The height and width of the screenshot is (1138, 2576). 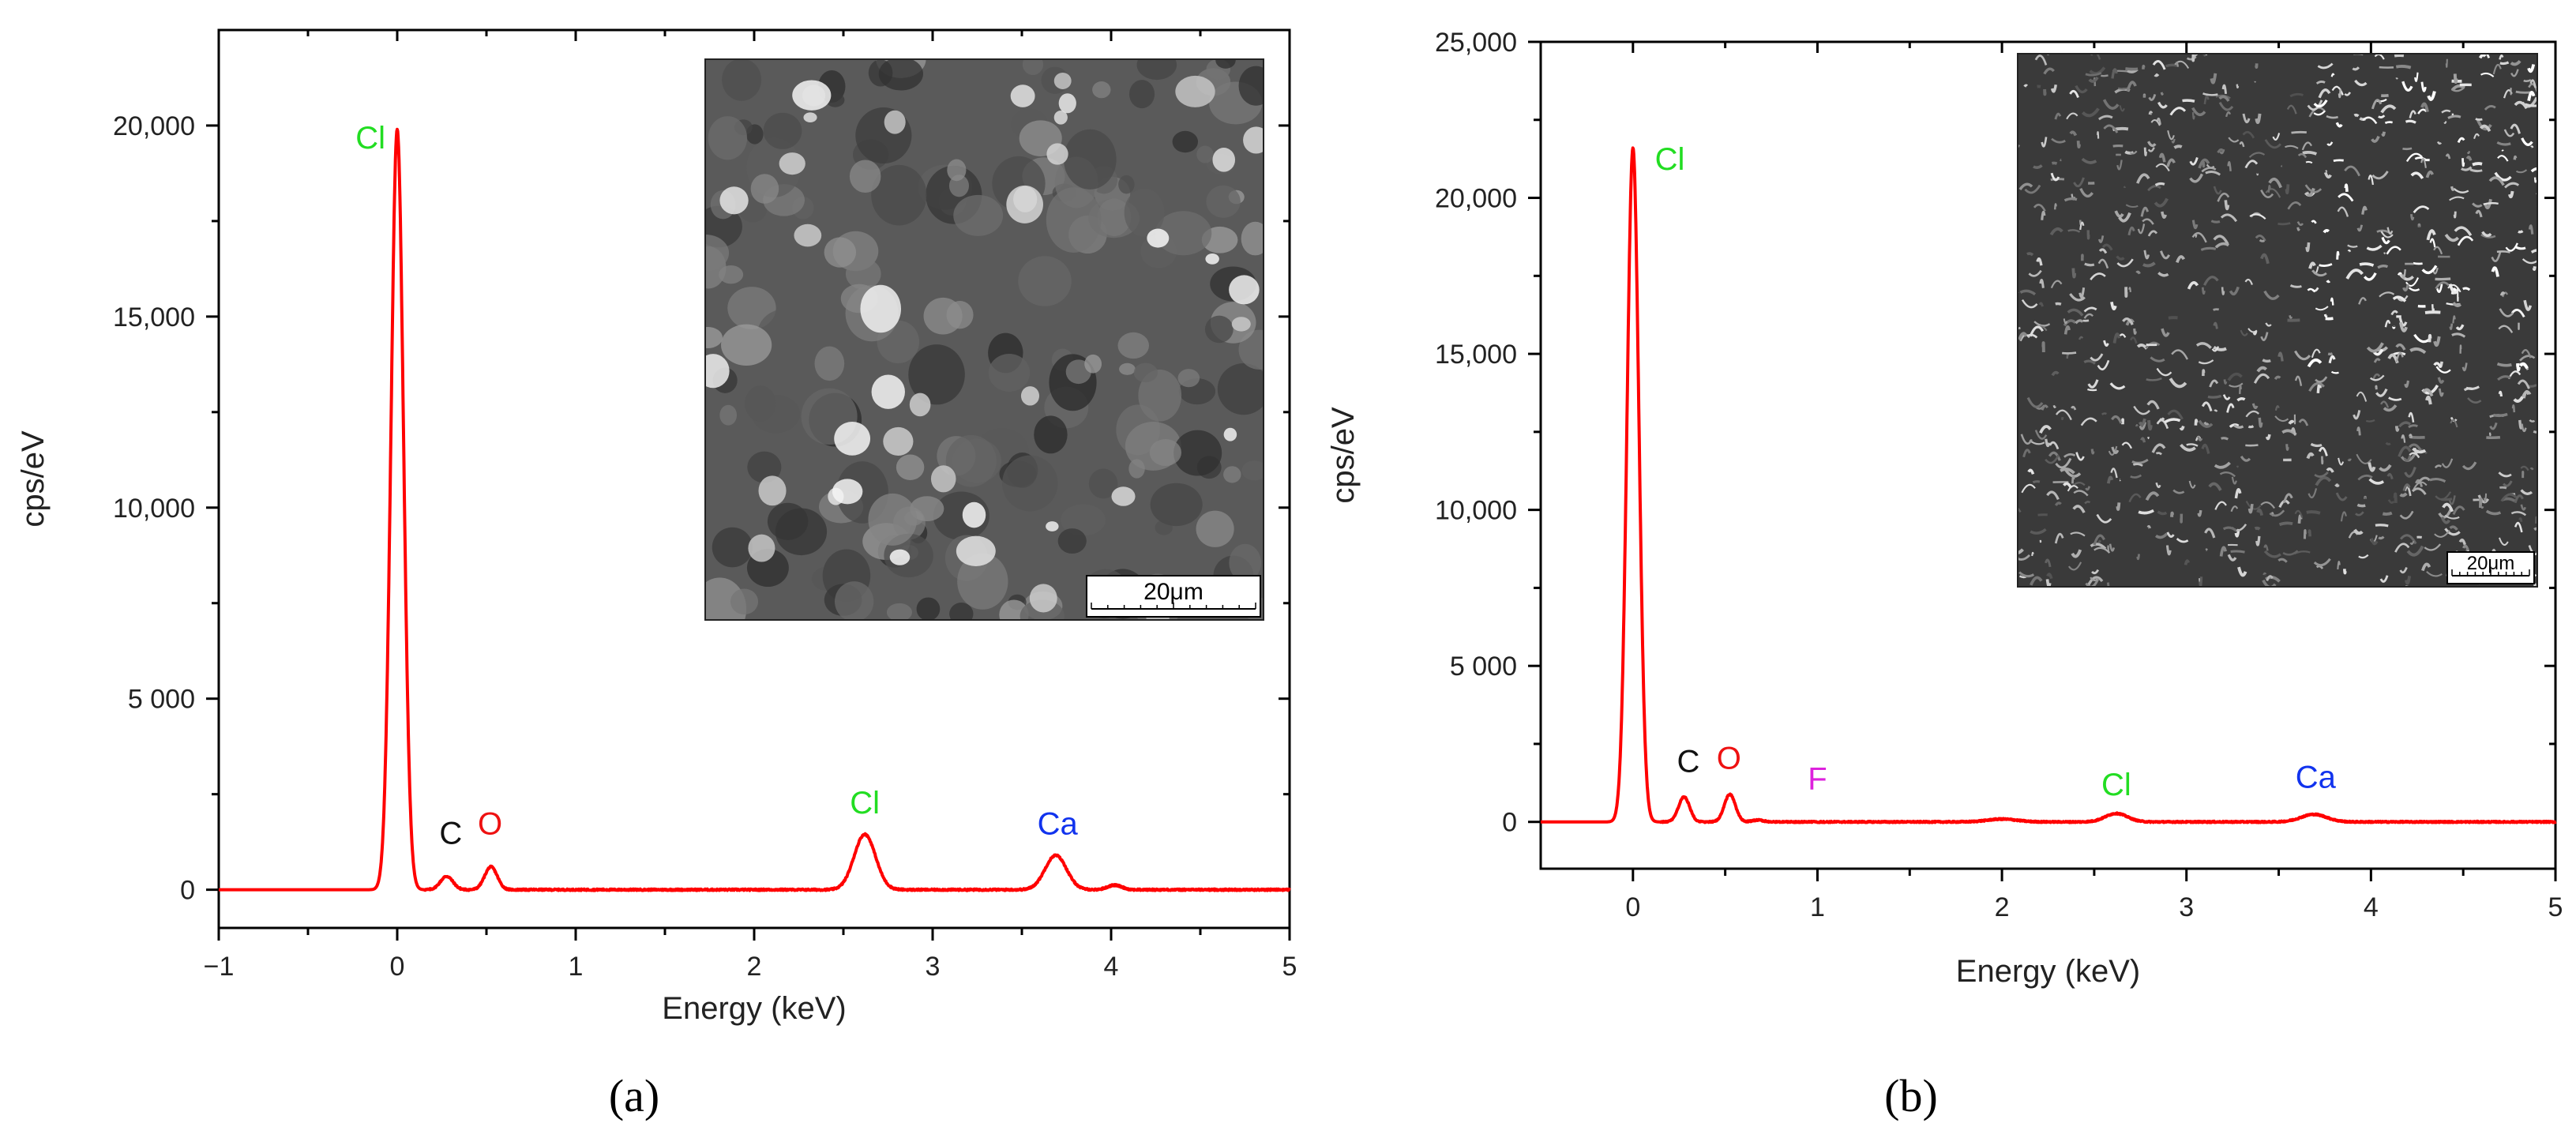 I want to click on peak-label: F, so click(x=1817, y=779).